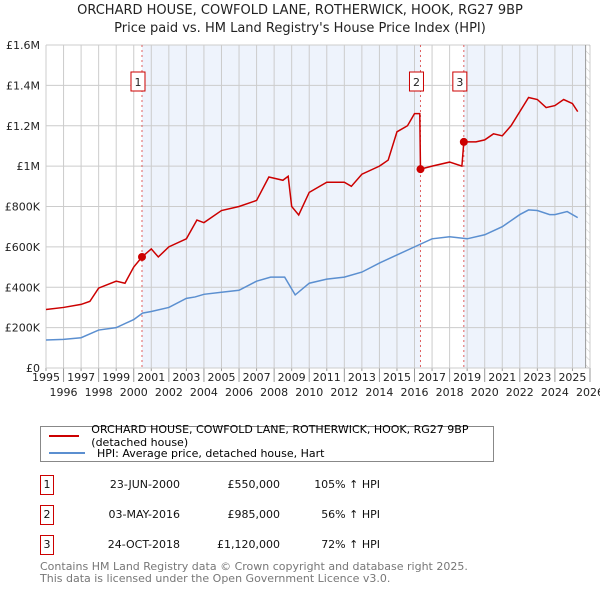  Describe the element at coordinates (186, 377) in the screenshot. I see `x-tick-label: 2003` at that location.